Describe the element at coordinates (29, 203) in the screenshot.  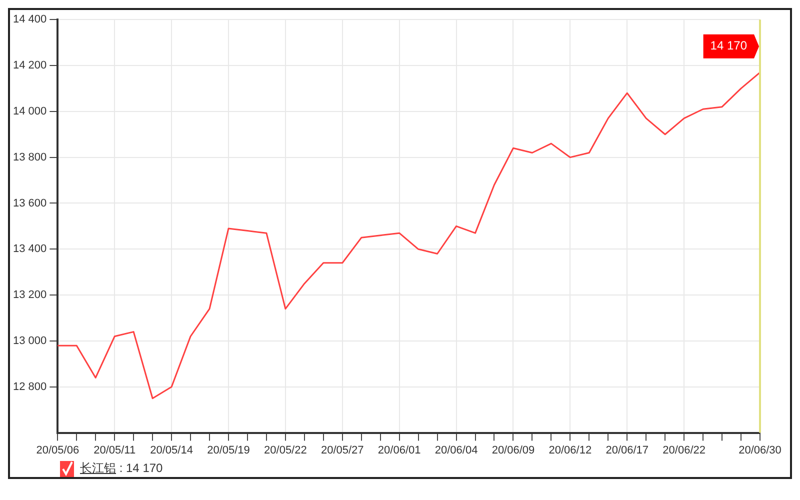
I see `y-tick-label: 13 600` at that location.